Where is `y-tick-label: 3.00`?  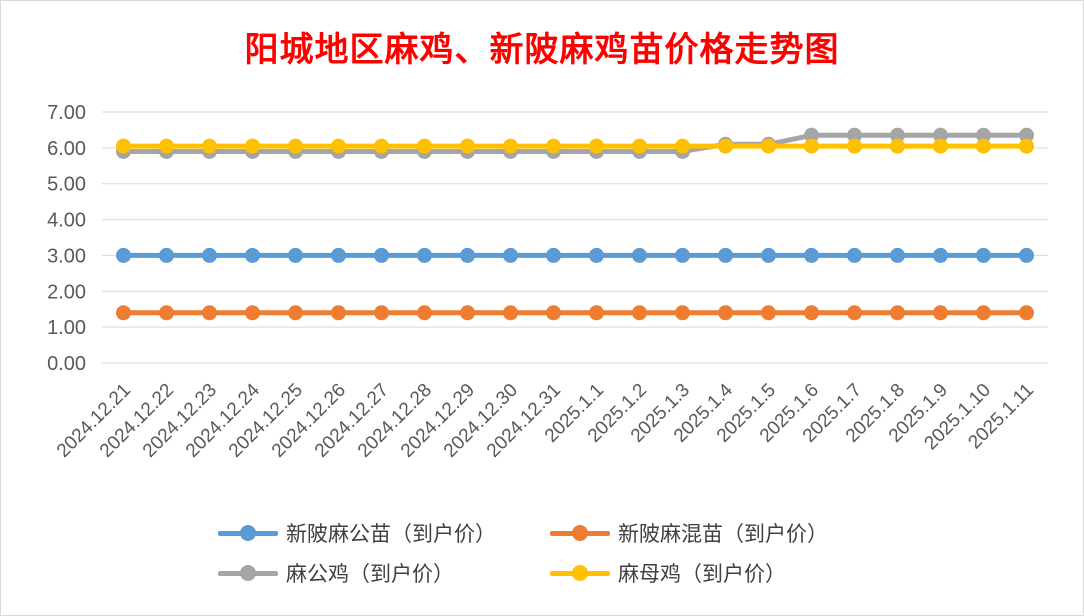
y-tick-label: 3.00 is located at coordinates (66, 256).